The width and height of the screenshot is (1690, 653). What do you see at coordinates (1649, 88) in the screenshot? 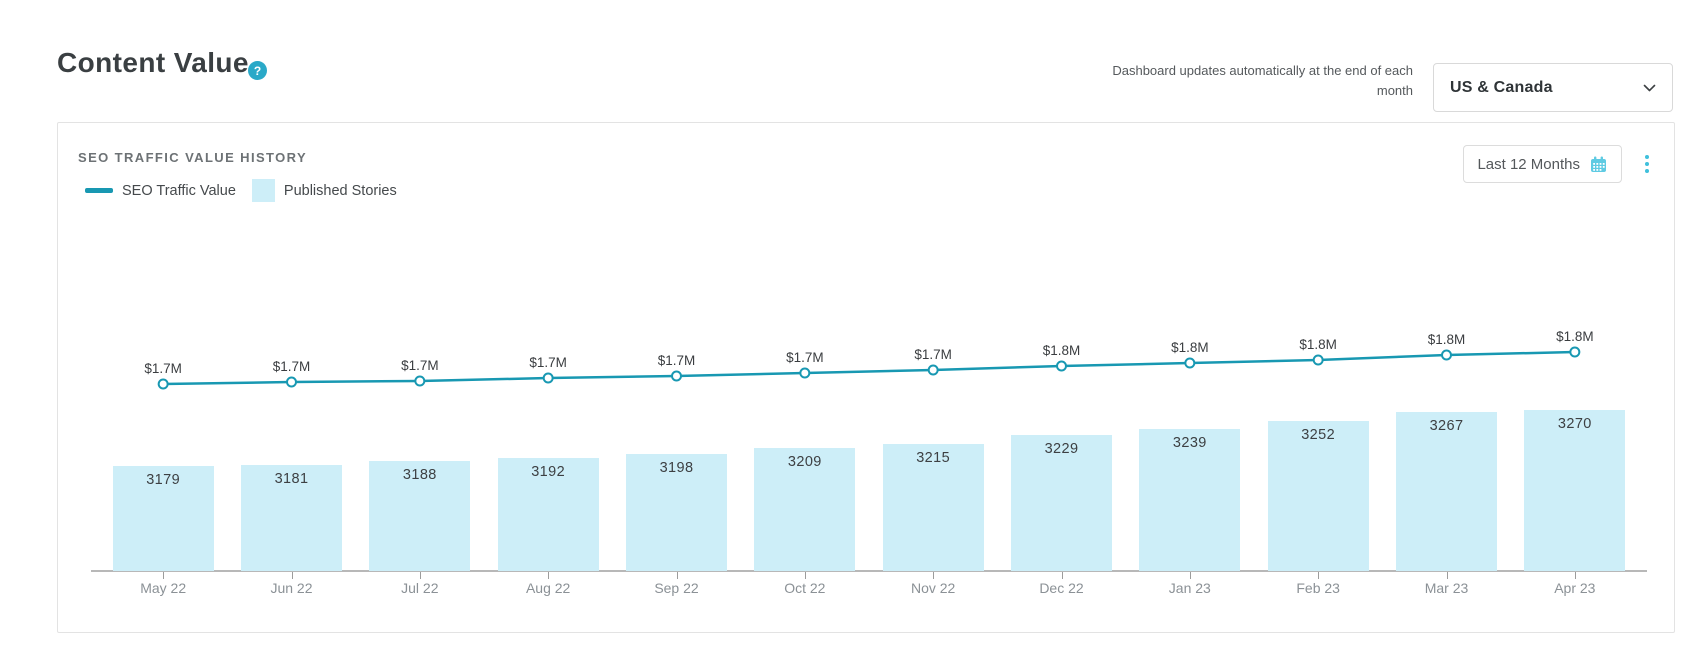
I see `chevron-down-icon` at bounding box center [1649, 88].